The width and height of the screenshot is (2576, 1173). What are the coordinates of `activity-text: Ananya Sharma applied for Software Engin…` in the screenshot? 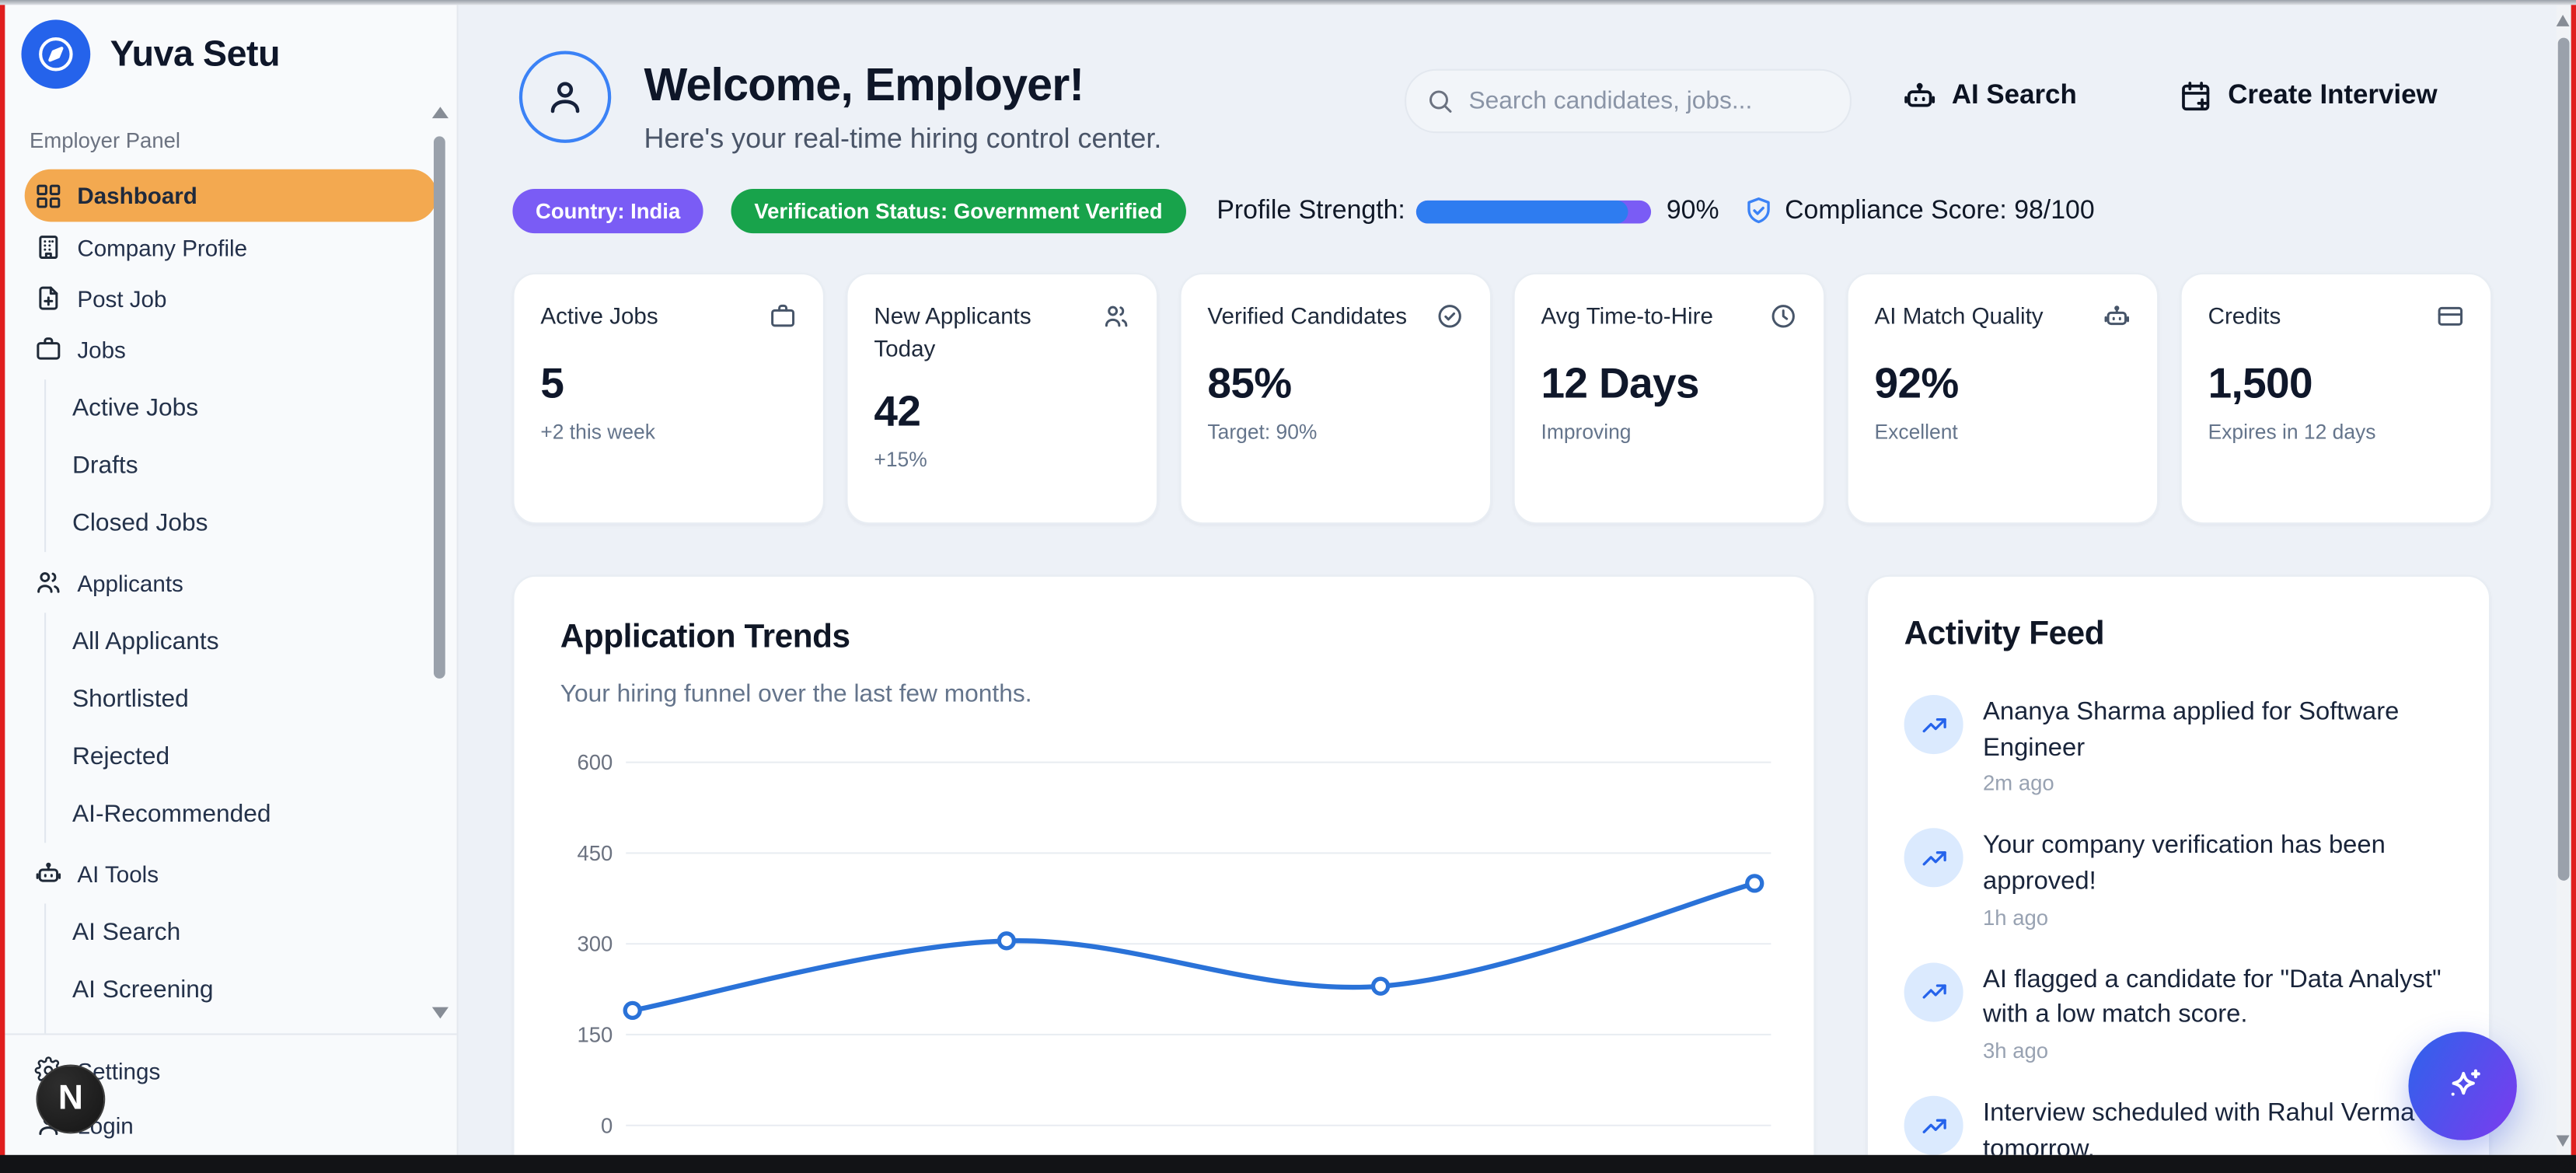 It's located at (2192, 731).